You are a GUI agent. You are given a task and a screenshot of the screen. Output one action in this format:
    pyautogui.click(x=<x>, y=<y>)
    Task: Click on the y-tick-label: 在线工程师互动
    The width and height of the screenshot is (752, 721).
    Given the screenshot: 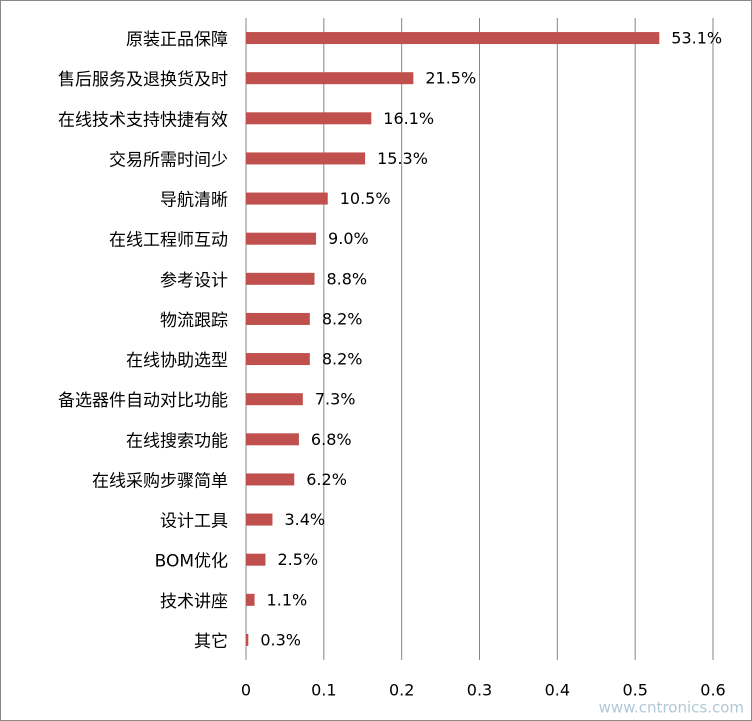 What is the action you would take?
    pyautogui.click(x=168, y=241)
    